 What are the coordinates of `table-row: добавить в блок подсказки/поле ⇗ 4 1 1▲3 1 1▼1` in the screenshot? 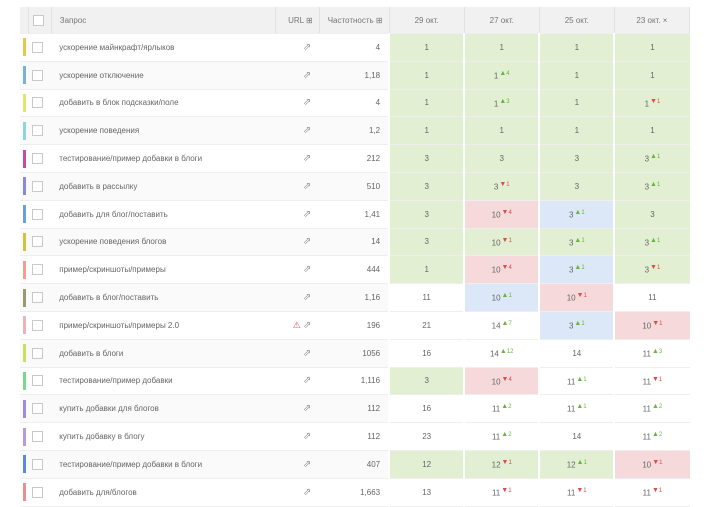 It's located at (355, 103).